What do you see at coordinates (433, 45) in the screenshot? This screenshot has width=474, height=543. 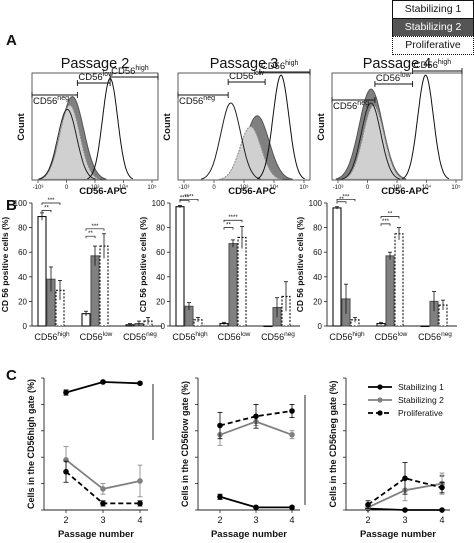 I see `legend-proliferative: Proliferative` at bounding box center [433, 45].